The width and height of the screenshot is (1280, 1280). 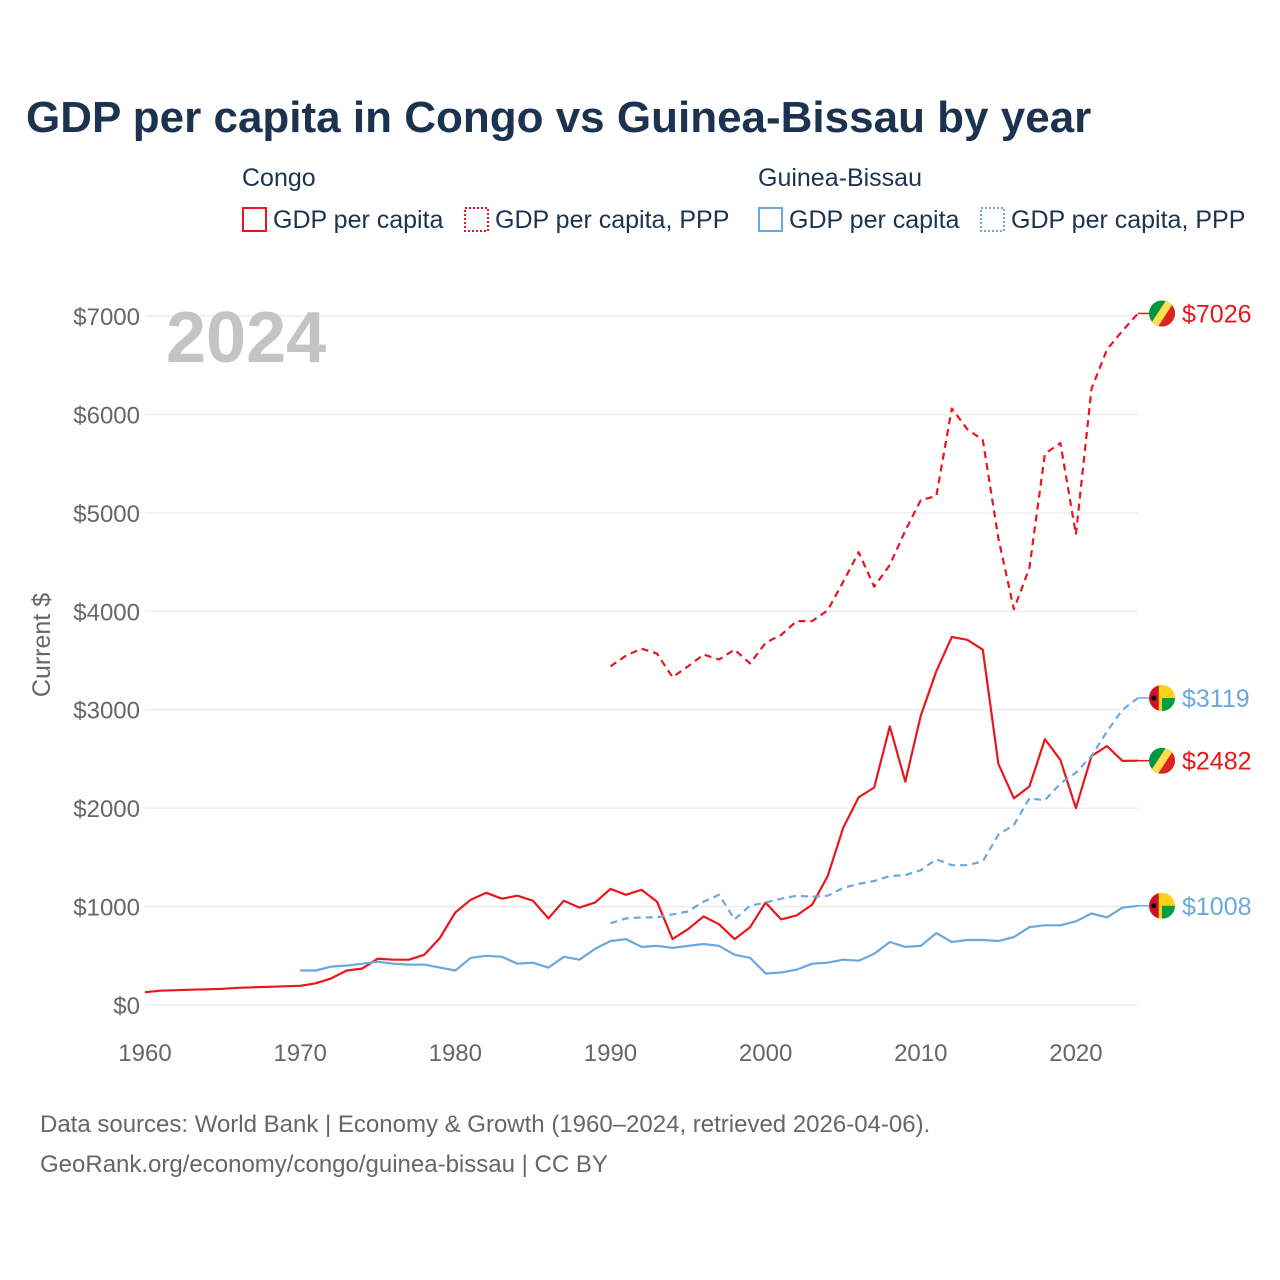 What do you see at coordinates (874, 220) in the screenshot?
I see `legend-item-guinea-bissau-gdp: GDP per capita` at bounding box center [874, 220].